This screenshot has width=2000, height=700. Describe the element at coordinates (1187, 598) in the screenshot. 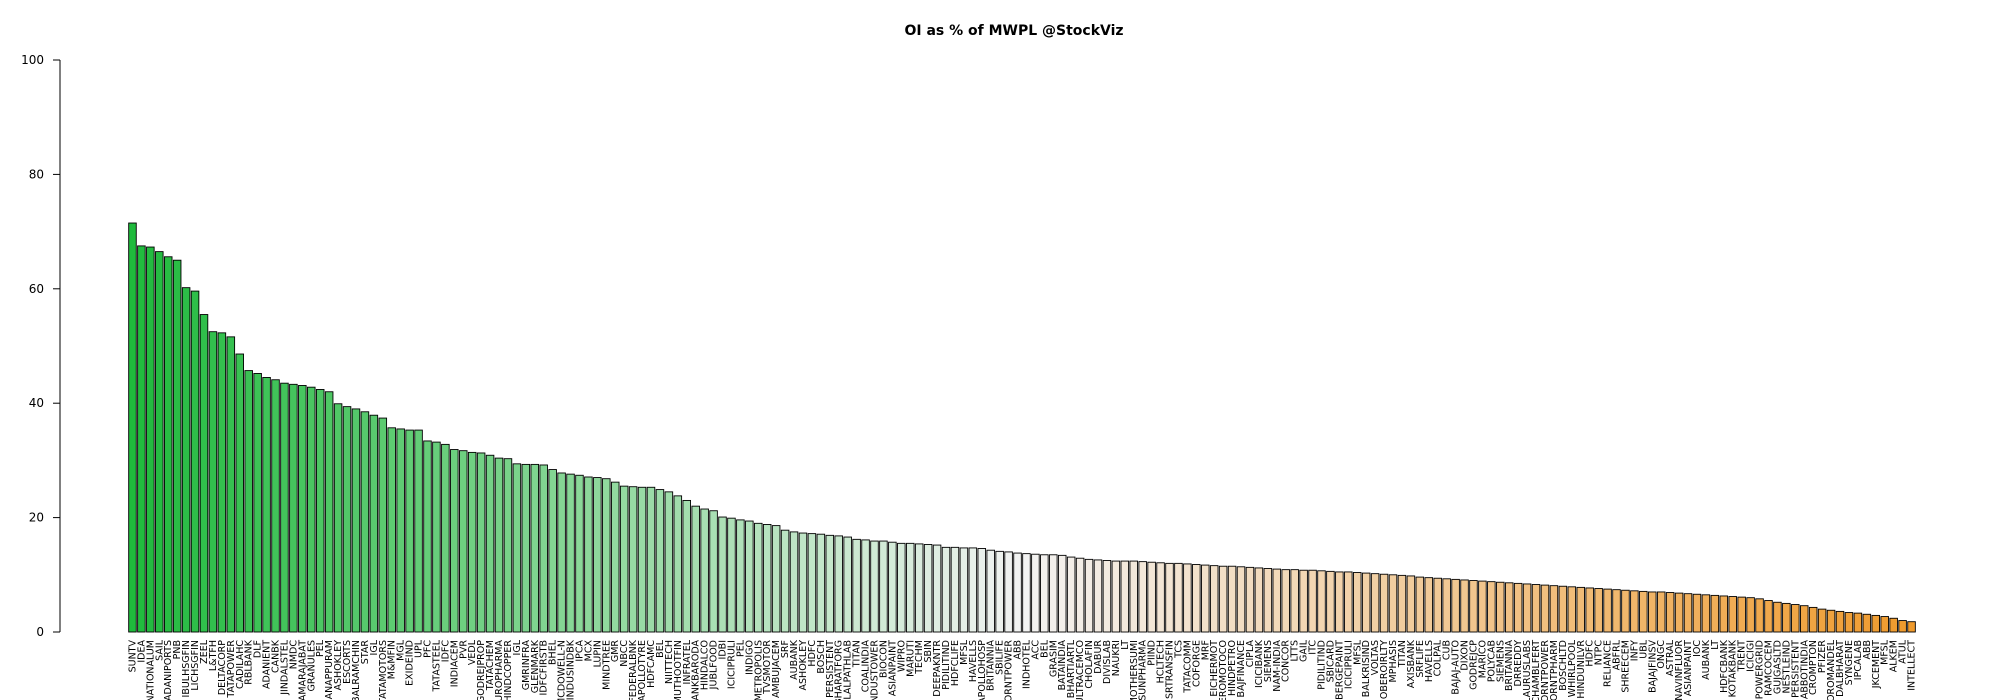

I see `bar-tatacomm` at that location.